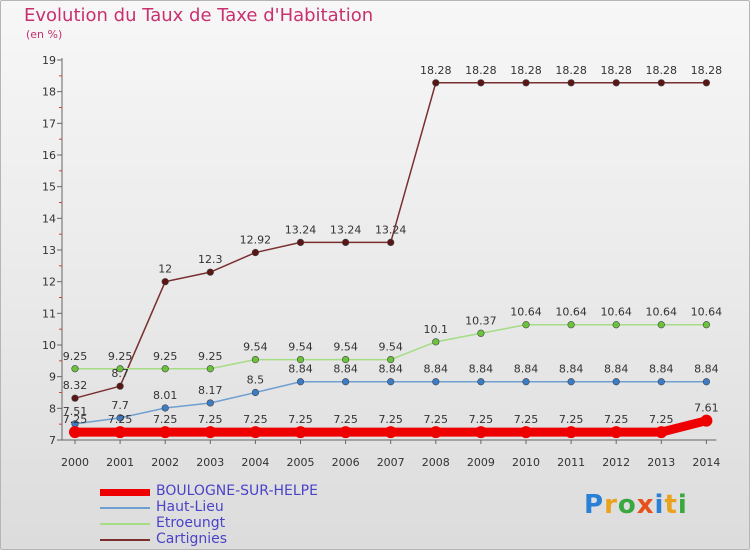 The image size is (750, 550). Describe the element at coordinates (165, 269) in the screenshot. I see `data-label: 12` at that location.